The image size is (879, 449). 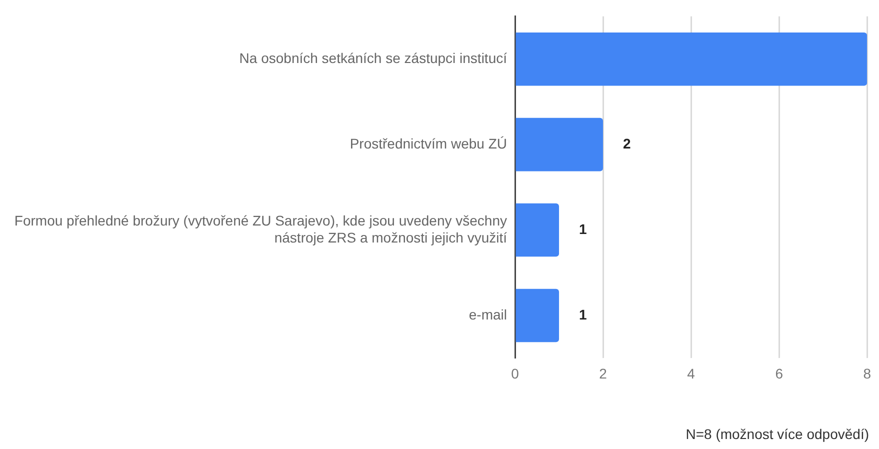 What do you see at coordinates (779, 373) in the screenshot?
I see `x-tick-label: 6` at bounding box center [779, 373].